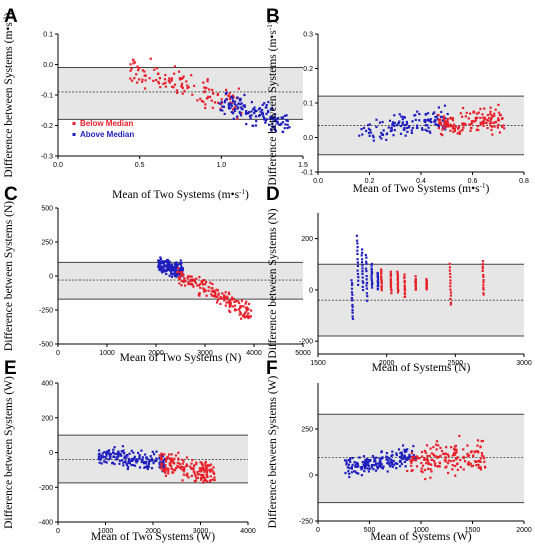 The width and height of the screenshot is (535, 550). Describe the element at coordinates (307, 239) in the screenshot. I see `y-tick-label: 200` at that location.